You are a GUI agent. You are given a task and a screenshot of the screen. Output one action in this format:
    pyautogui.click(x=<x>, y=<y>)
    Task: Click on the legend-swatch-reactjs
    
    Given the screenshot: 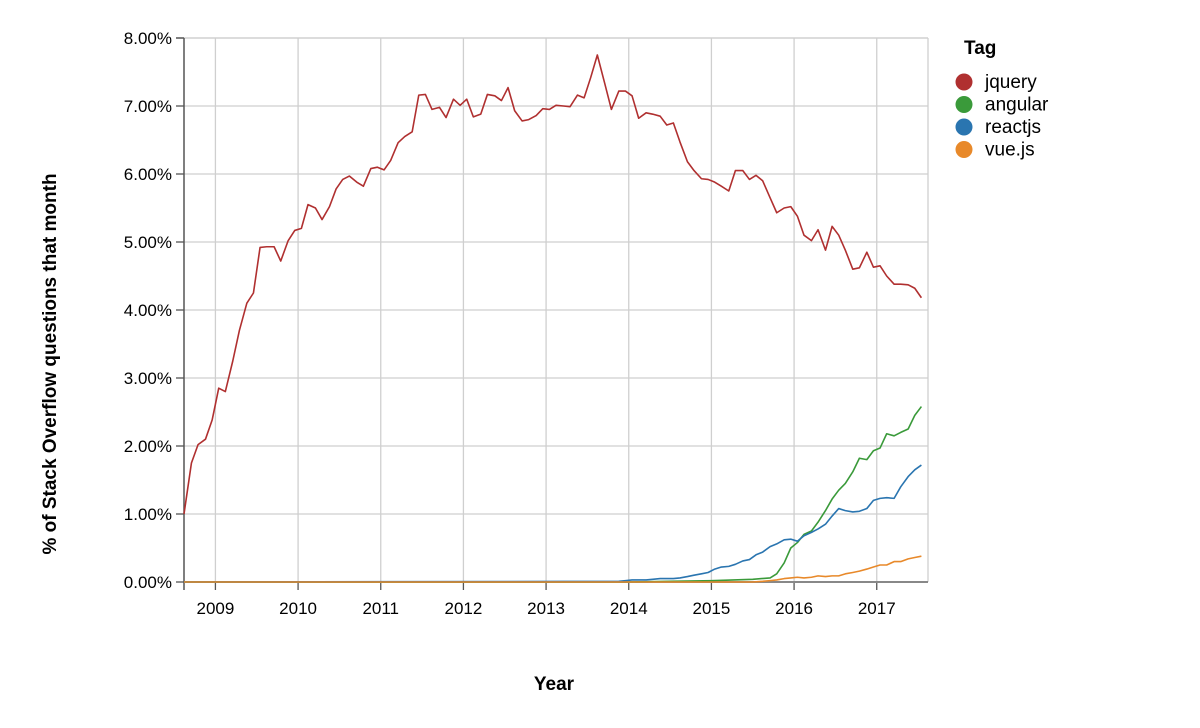 What is the action you would take?
    pyautogui.click(x=964, y=127)
    